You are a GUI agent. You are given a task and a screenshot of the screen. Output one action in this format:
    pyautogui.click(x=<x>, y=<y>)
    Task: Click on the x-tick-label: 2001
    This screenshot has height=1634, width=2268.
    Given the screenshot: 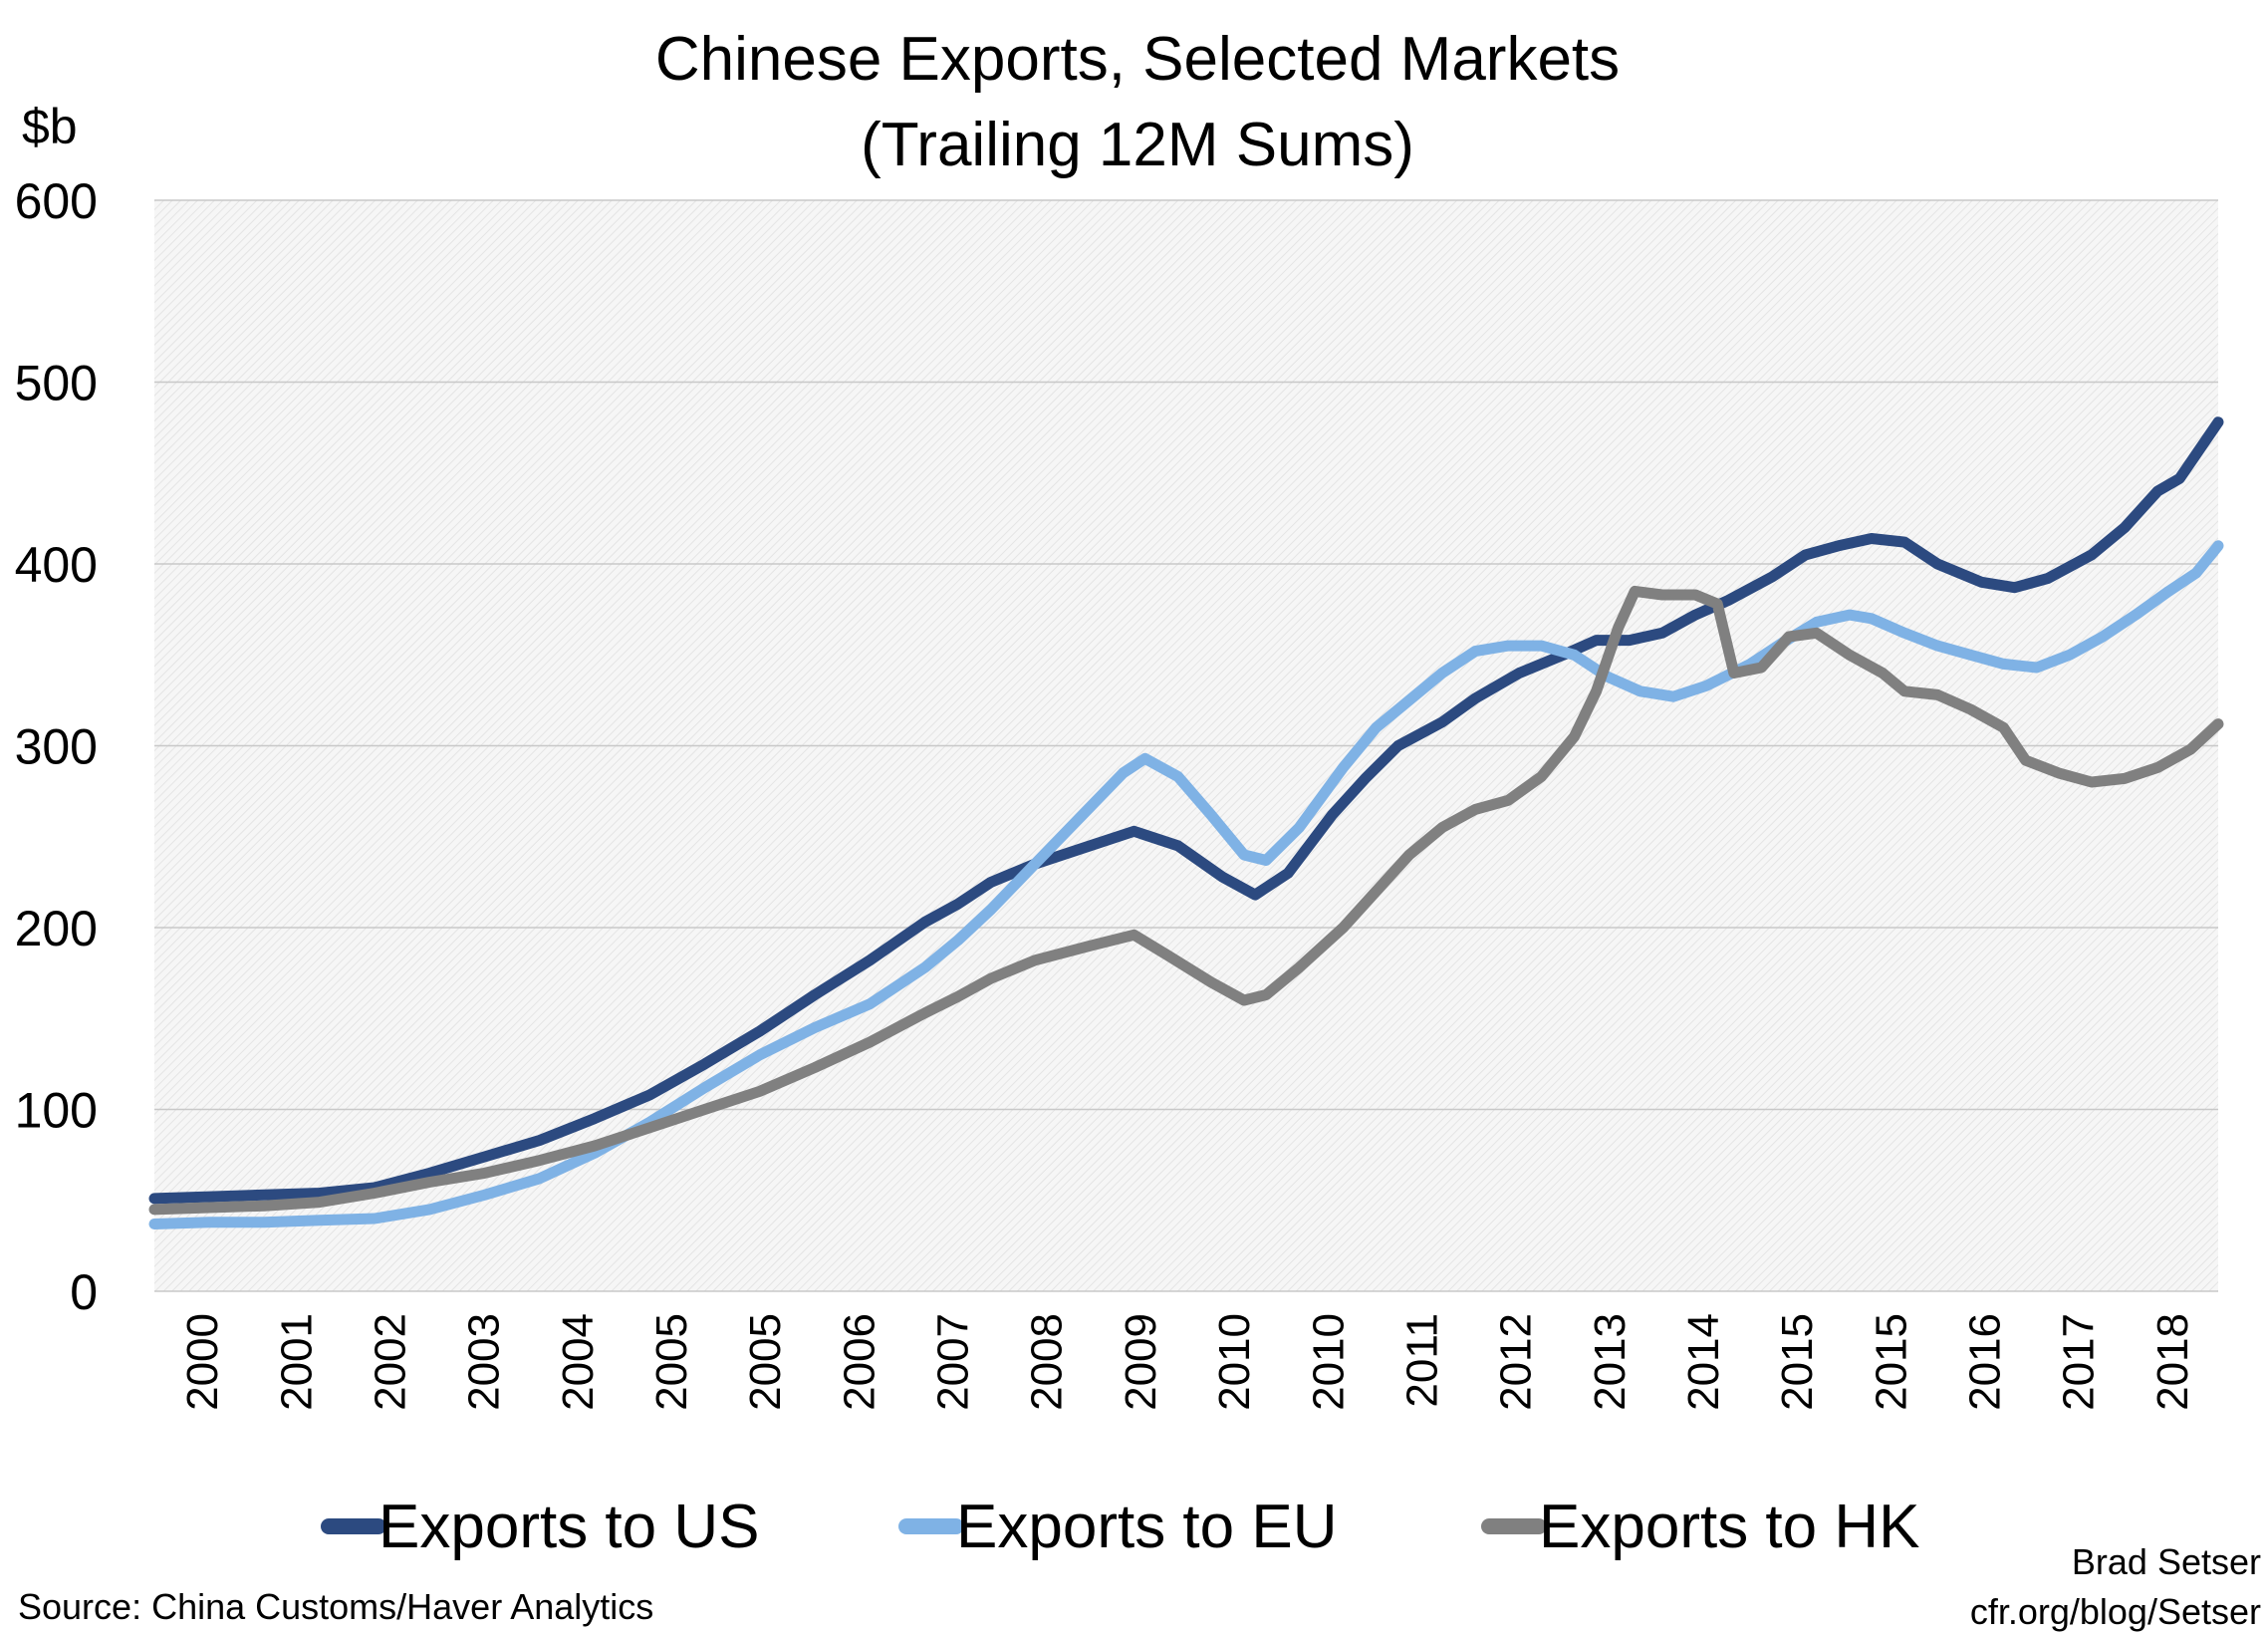 What is the action you would take?
    pyautogui.click(x=296, y=1362)
    